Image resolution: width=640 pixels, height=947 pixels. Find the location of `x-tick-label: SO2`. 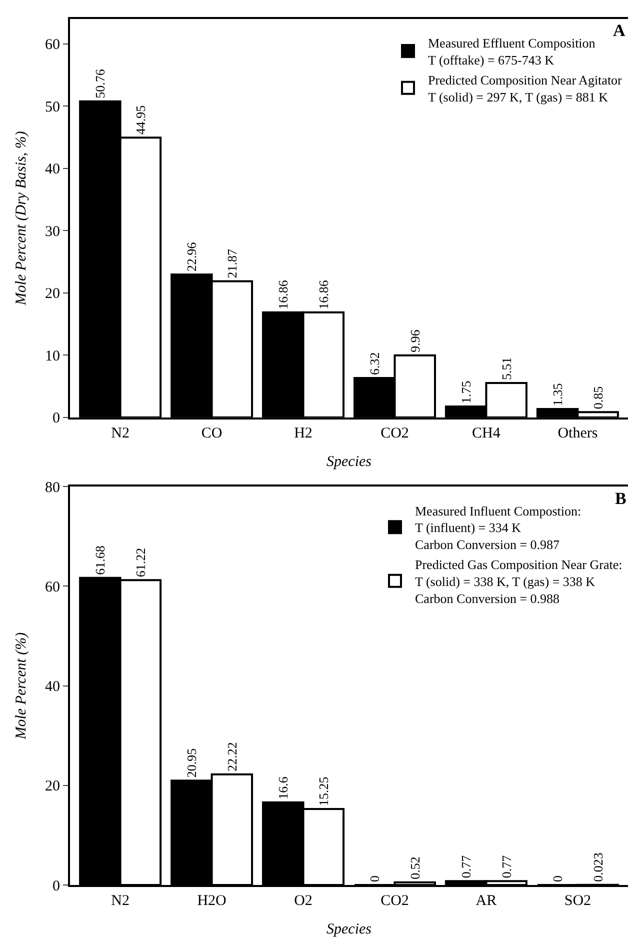

x-tick-label: SO2 is located at coordinates (578, 901).